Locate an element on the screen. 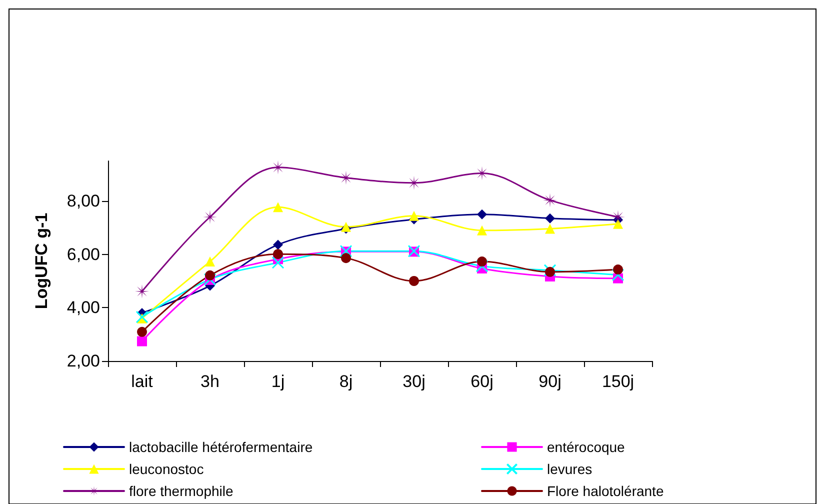 The width and height of the screenshot is (825, 504). y-axis-title: LogUFC g-1 is located at coordinates (41, 261).